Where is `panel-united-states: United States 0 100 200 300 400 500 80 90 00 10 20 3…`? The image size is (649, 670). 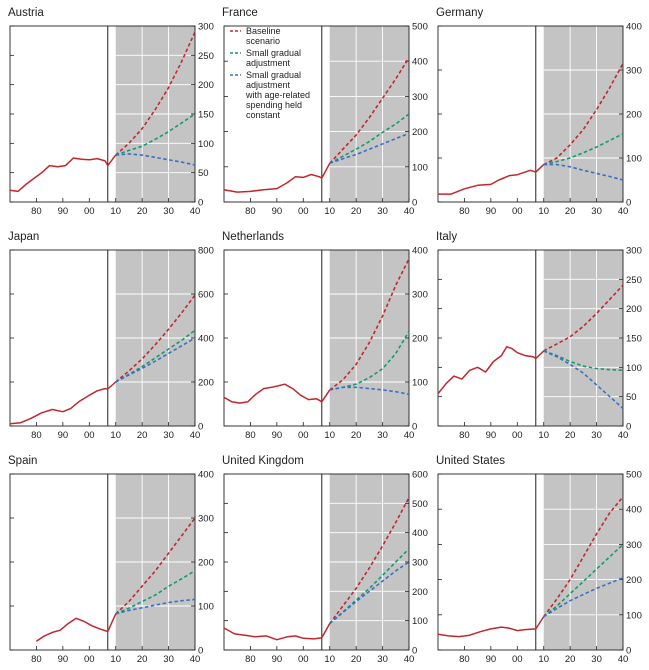
panel-united-states: United States 0 100 200 300 400 500 80 90 00 10 20 3… is located at coordinates (539, 560).